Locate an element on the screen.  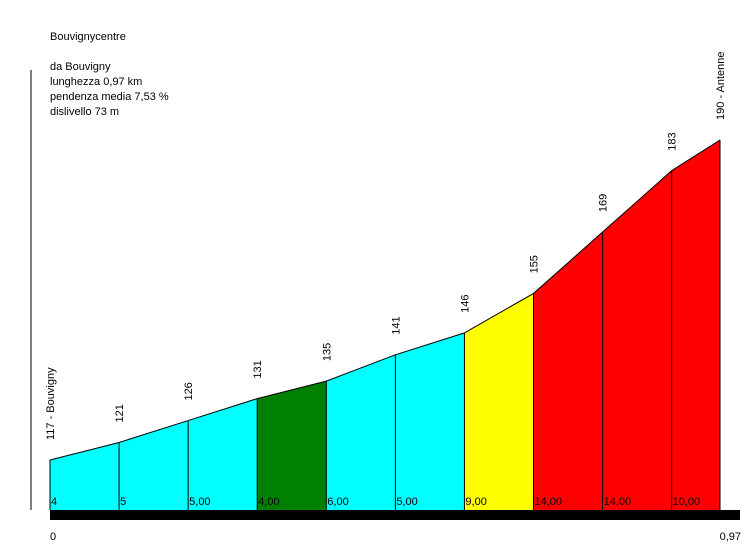
elevation-label: 131 is located at coordinates (258, 369).